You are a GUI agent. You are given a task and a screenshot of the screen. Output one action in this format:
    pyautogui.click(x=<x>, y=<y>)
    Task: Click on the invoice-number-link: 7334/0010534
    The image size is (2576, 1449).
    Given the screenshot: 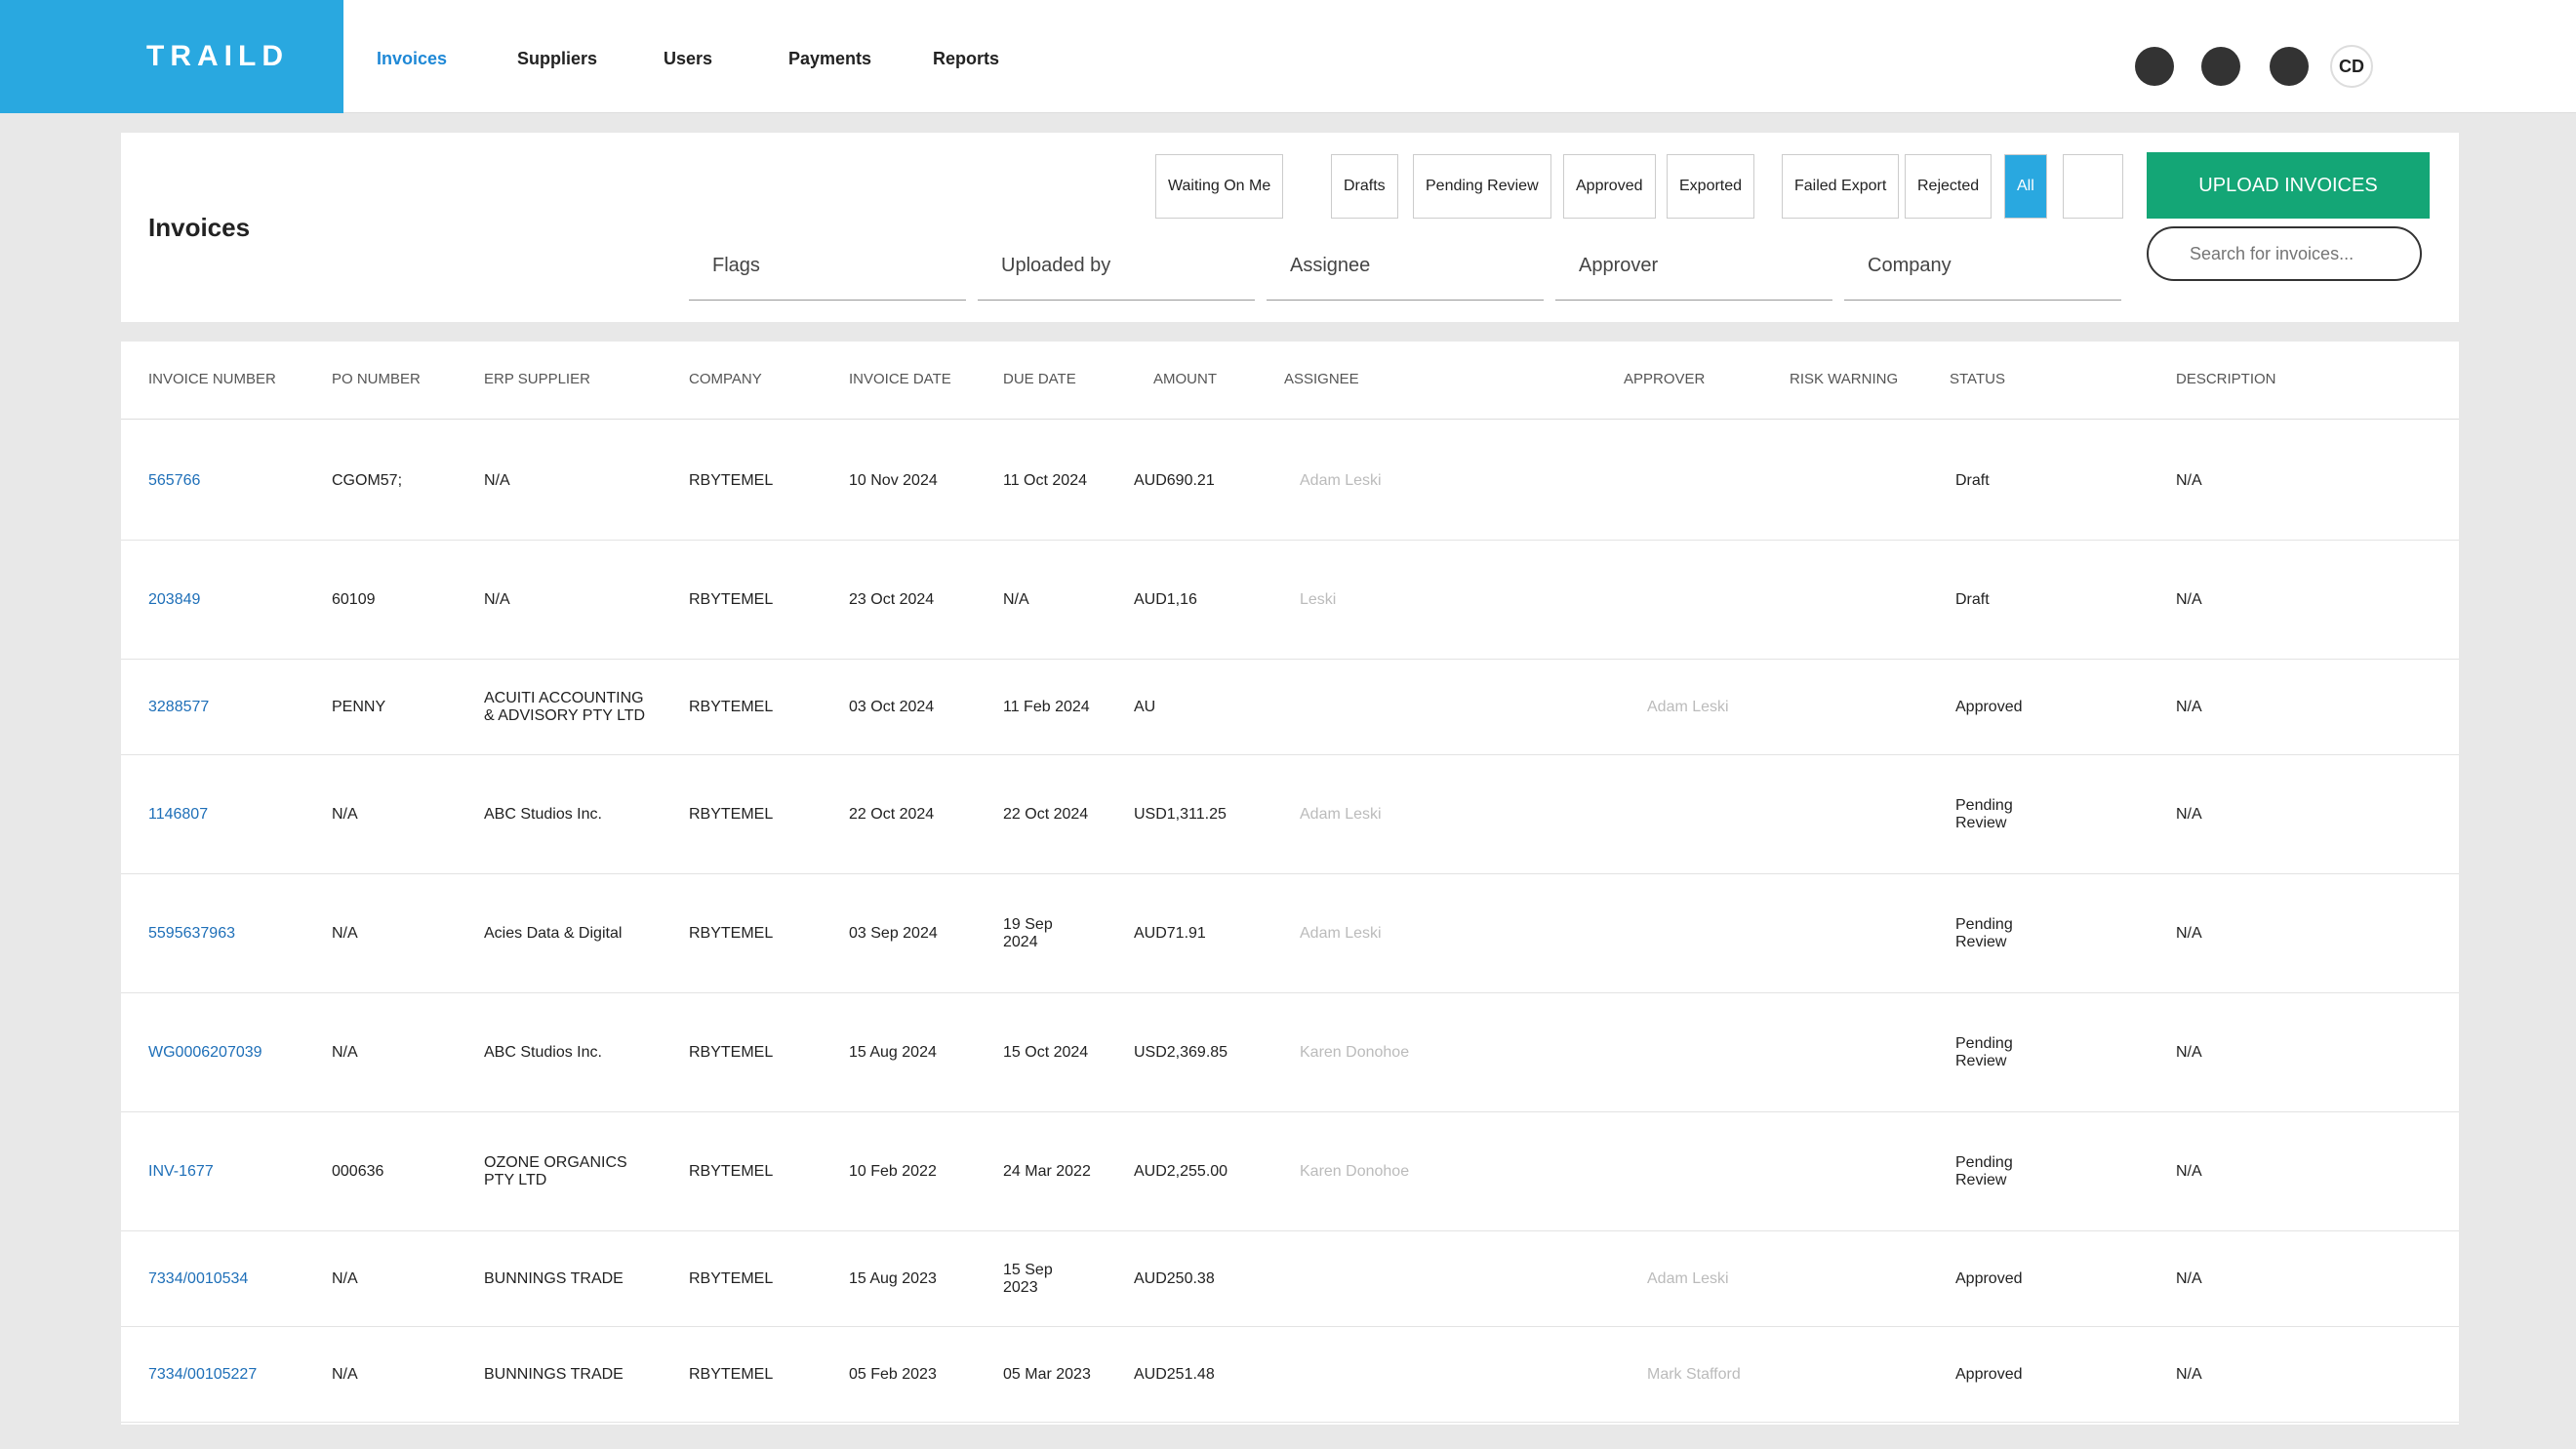 What is the action you would take?
    pyautogui.click(x=198, y=1278)
    